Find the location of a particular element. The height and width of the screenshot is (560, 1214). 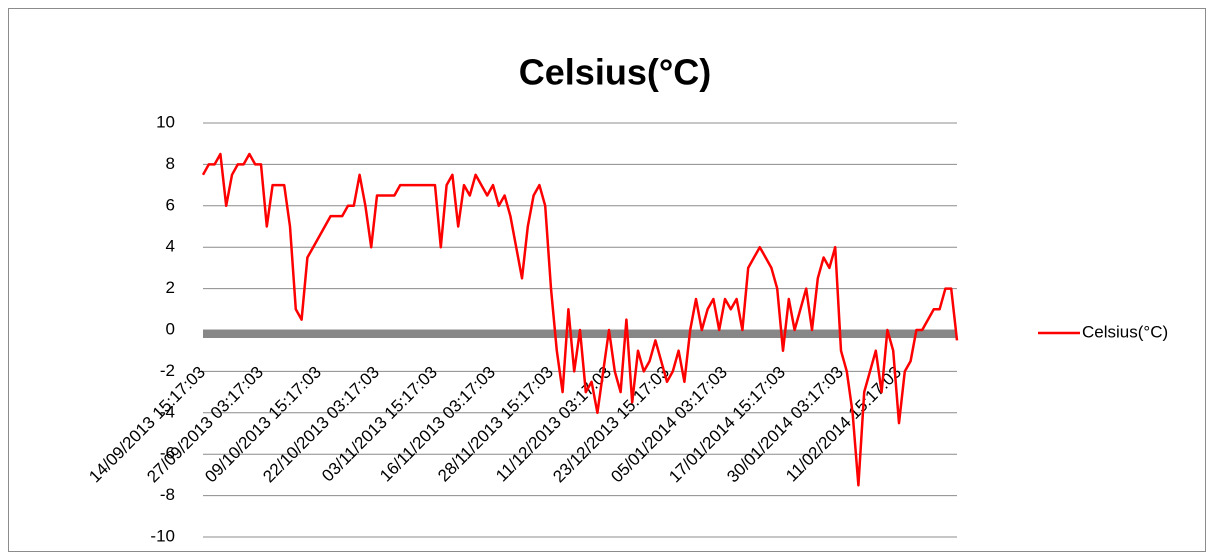

y-tick-label: 8 is located at coordinates (170, 163).